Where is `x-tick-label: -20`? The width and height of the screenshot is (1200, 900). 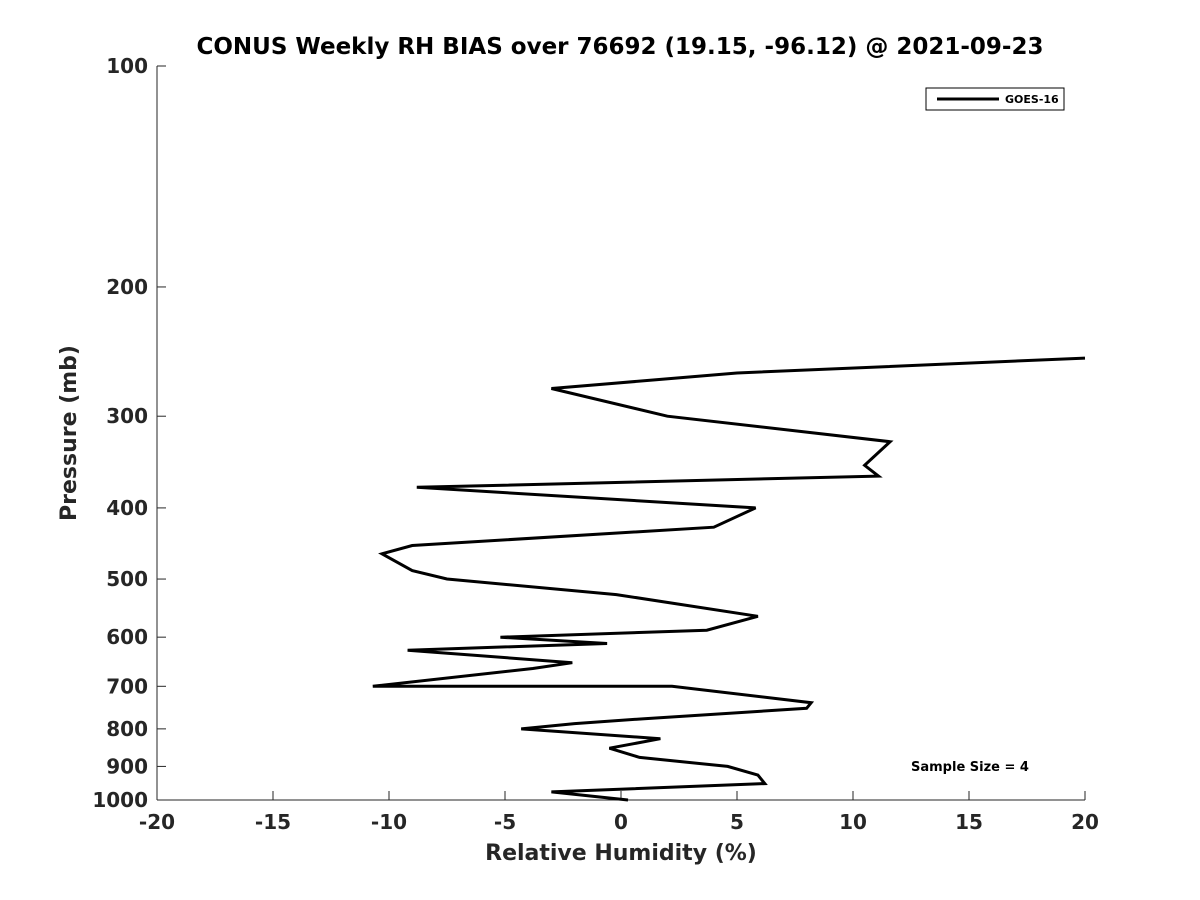
x-tick-label: -20 is located at coordinates (157, 822).